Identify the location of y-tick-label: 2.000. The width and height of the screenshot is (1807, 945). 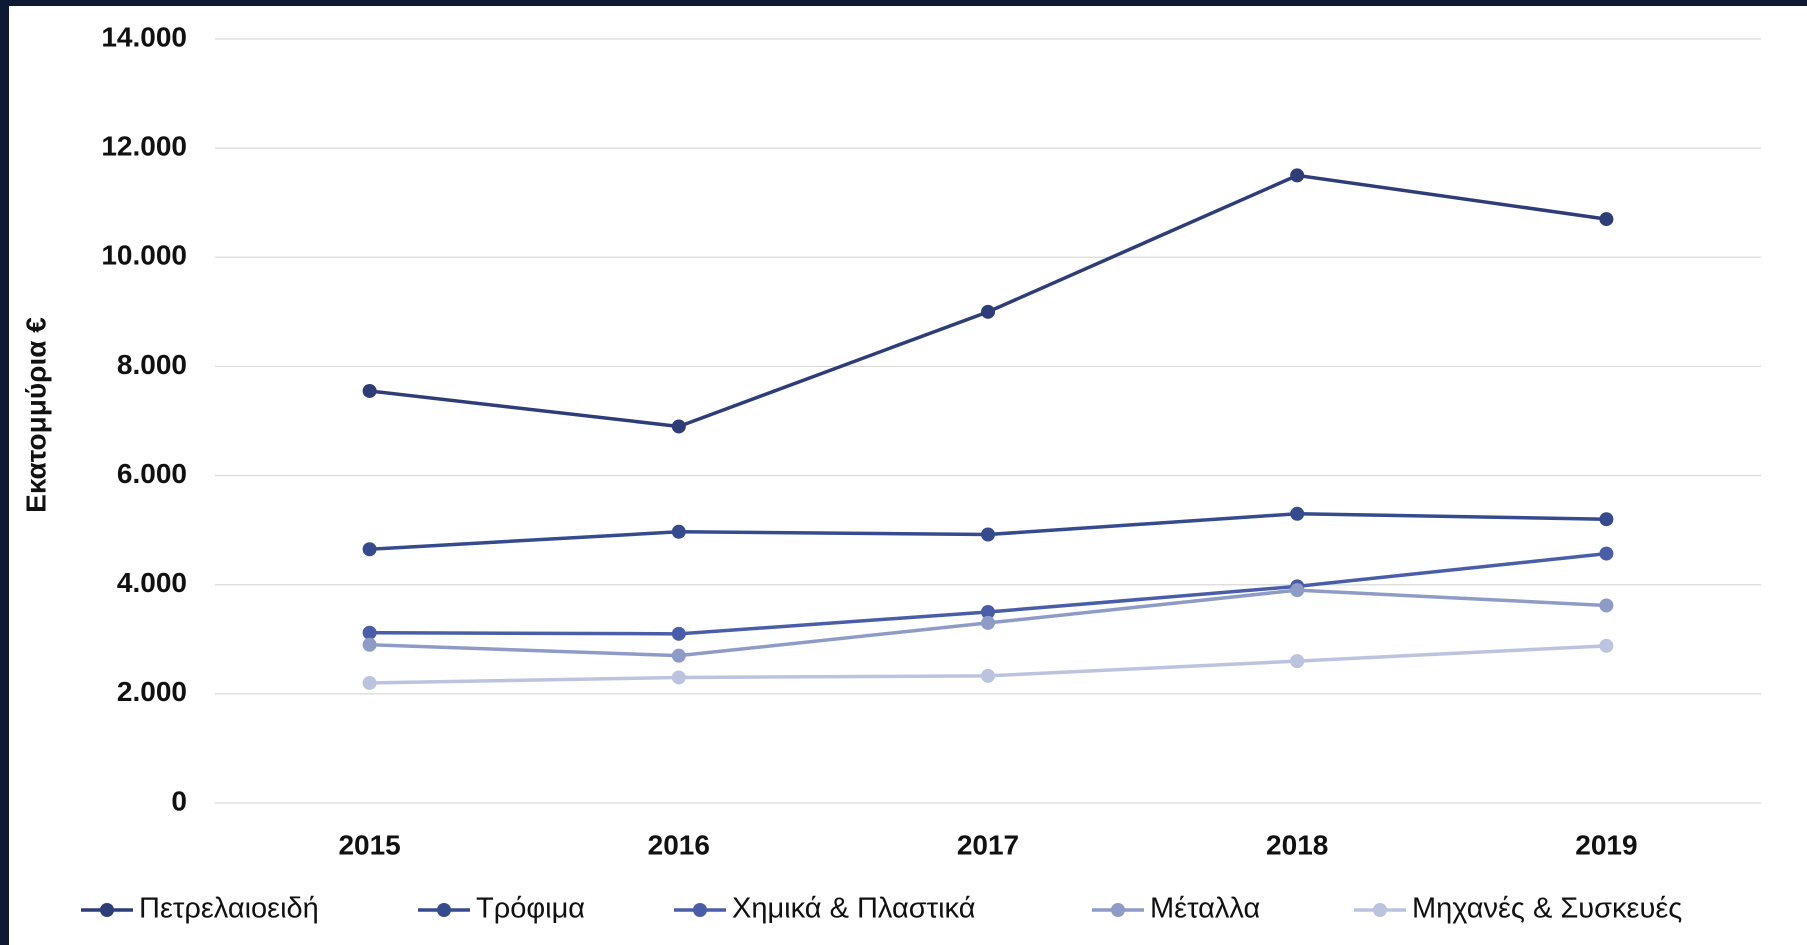
(152, 691).